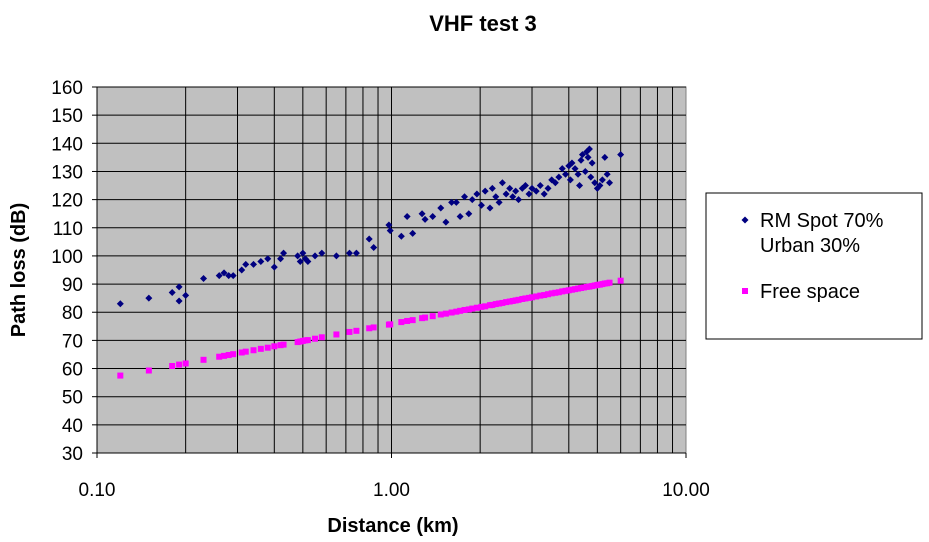 This screenshot has width=929, height=542. What do you see at coordinates (810, 292) in the screenshot?
I see `legend-label-series-2: Free space` at bounding box center [810, 292].